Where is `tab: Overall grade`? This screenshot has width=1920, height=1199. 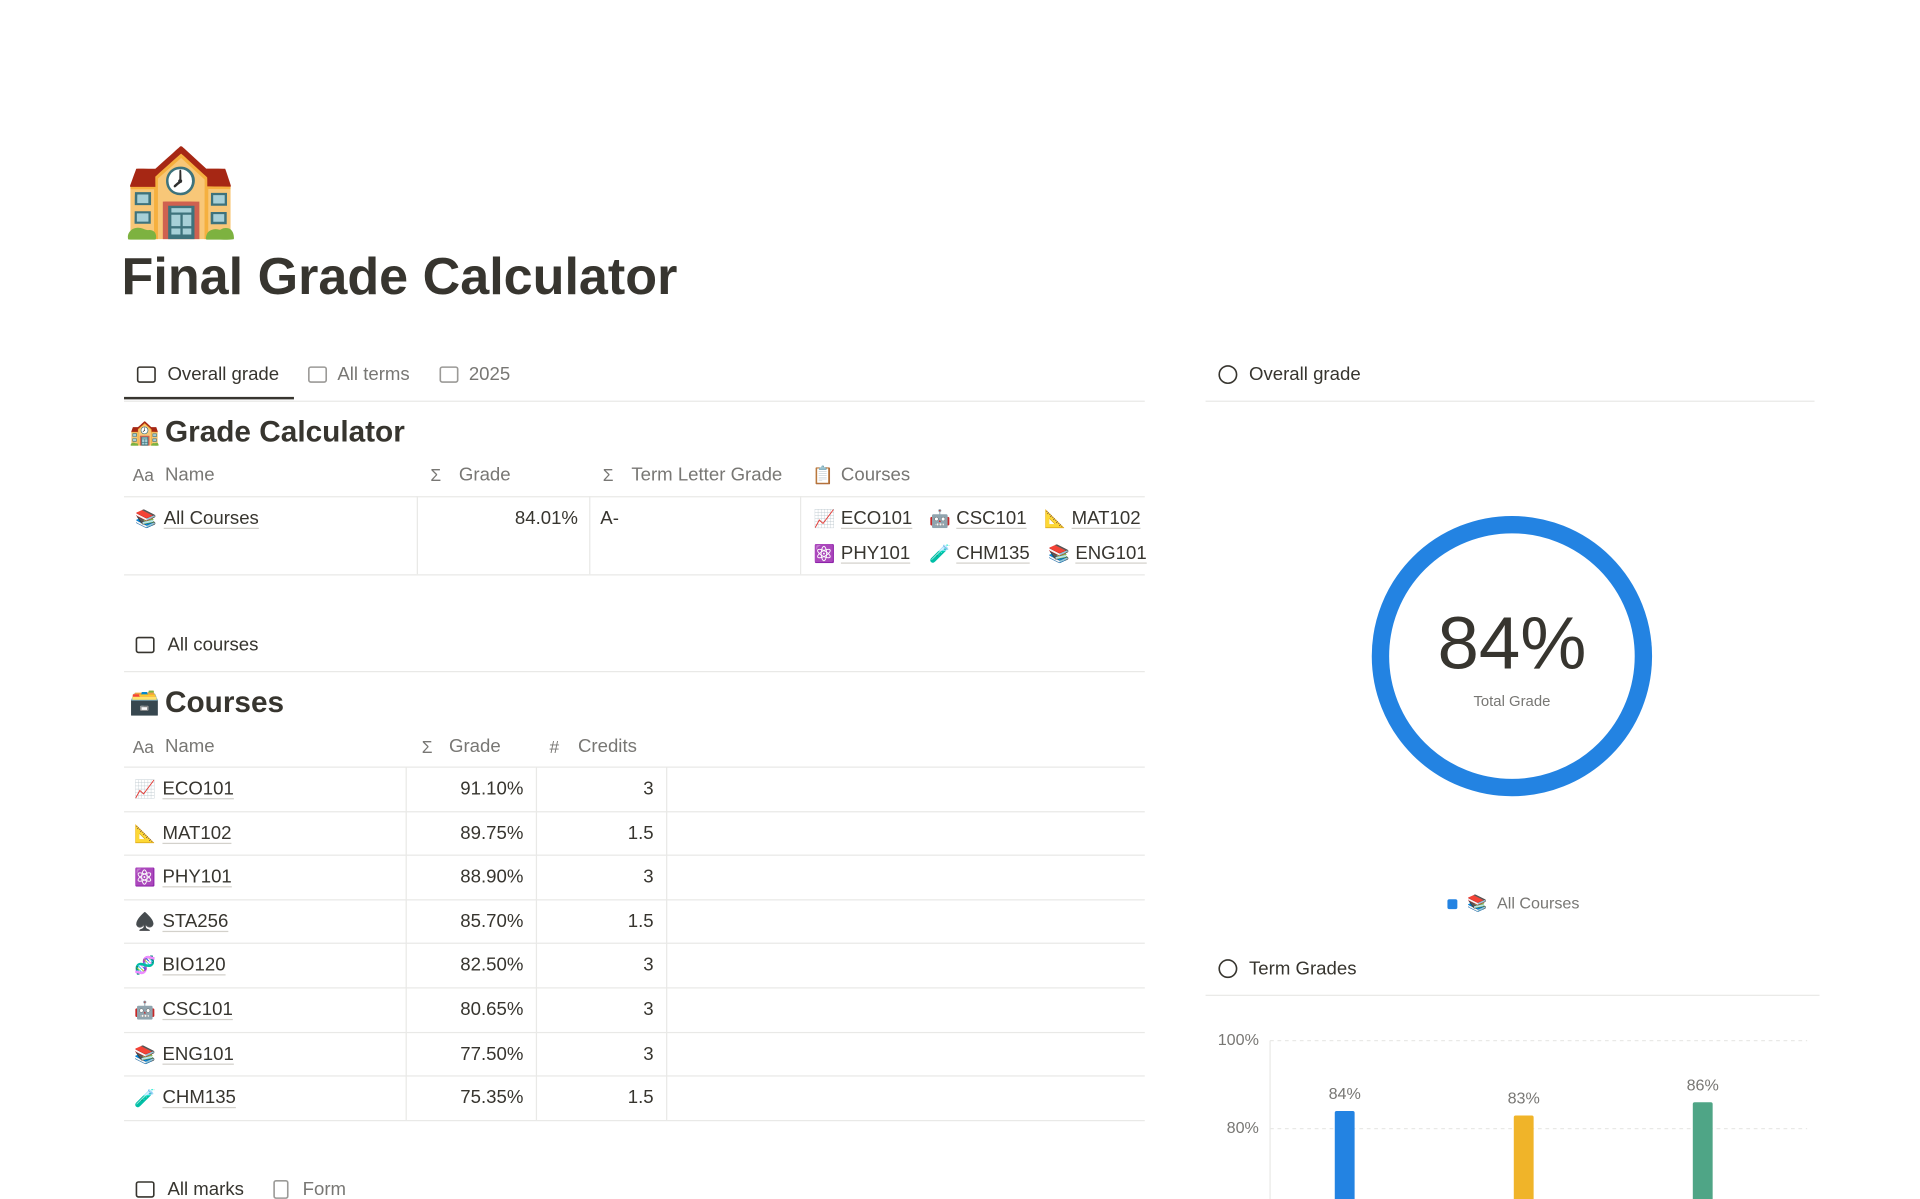 tab: Overall grade is located at coordinates (223, 375).